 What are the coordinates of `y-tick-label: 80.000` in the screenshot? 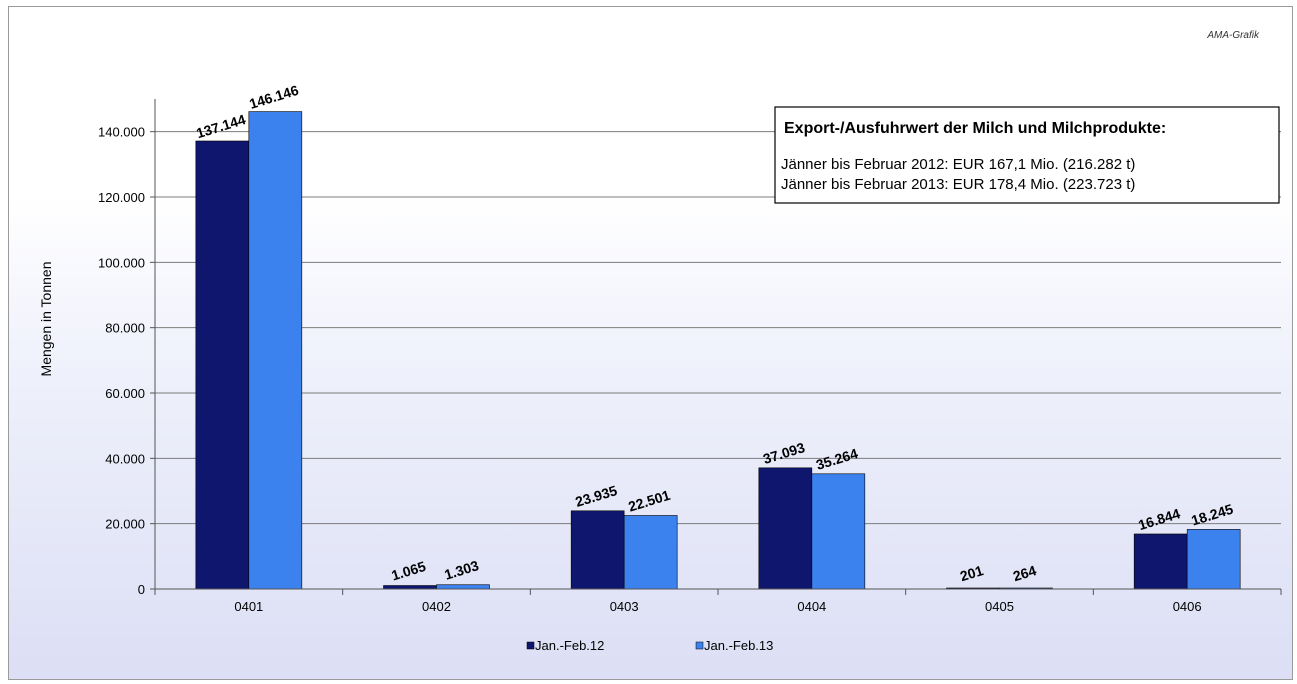 It's located at (125, 328).